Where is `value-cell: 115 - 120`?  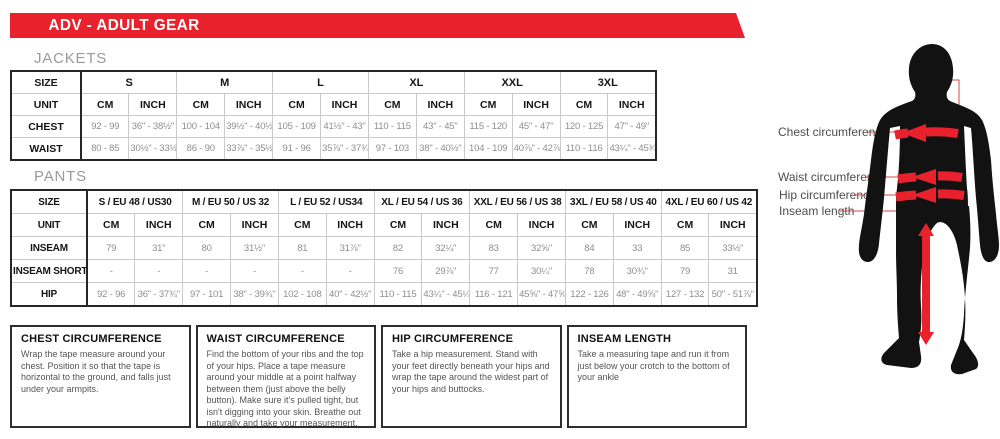 value-cell: 115 - 120 is located at coordinates (488, 126).